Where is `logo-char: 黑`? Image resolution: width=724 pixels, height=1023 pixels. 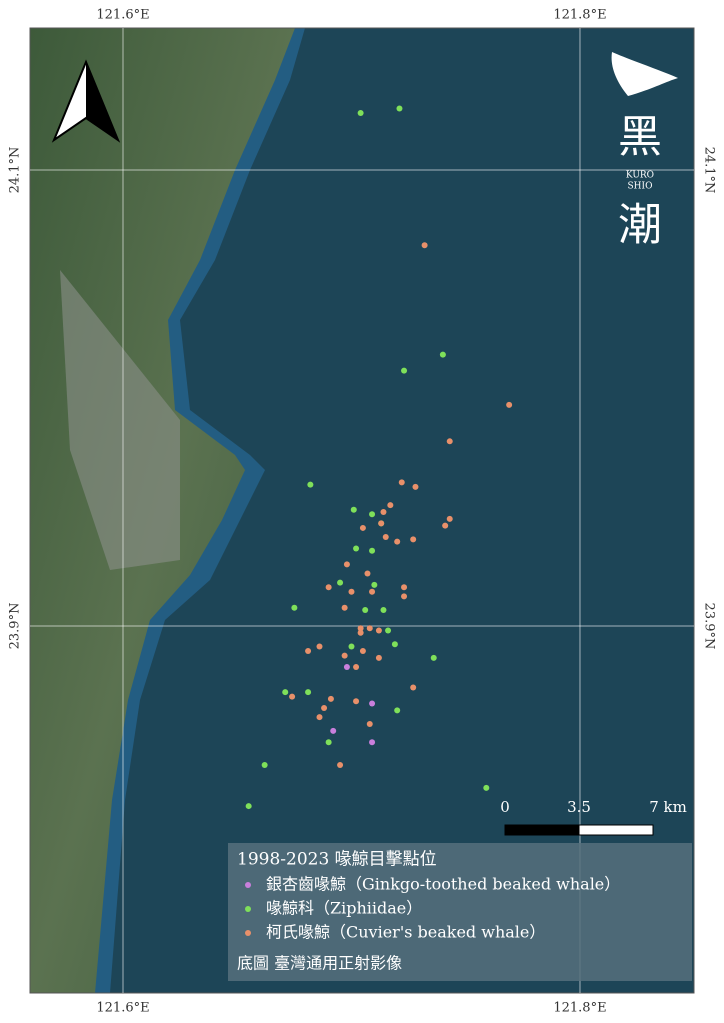
logo-char: 黑 is located at coordinates (640, 137).